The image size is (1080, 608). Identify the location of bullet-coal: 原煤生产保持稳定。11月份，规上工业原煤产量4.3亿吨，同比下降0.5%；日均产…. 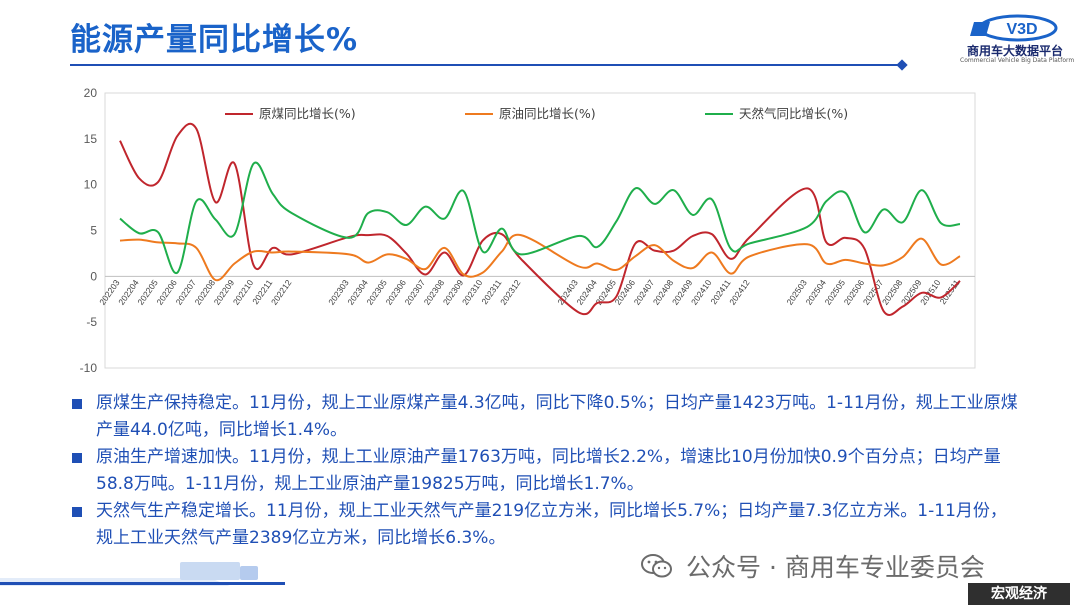
(545, 417).